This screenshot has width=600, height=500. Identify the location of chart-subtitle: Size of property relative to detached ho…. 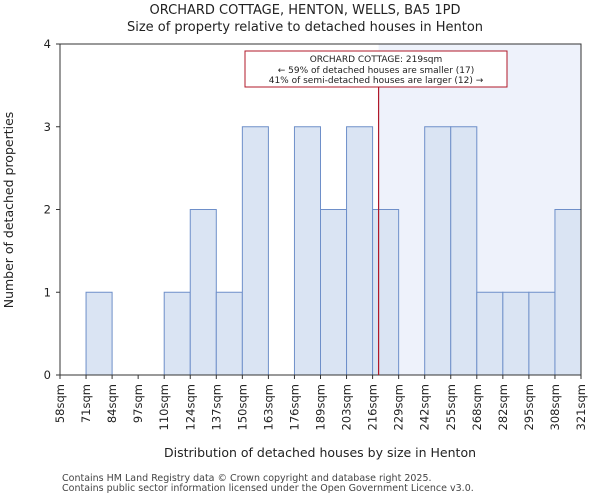
(305, 27).